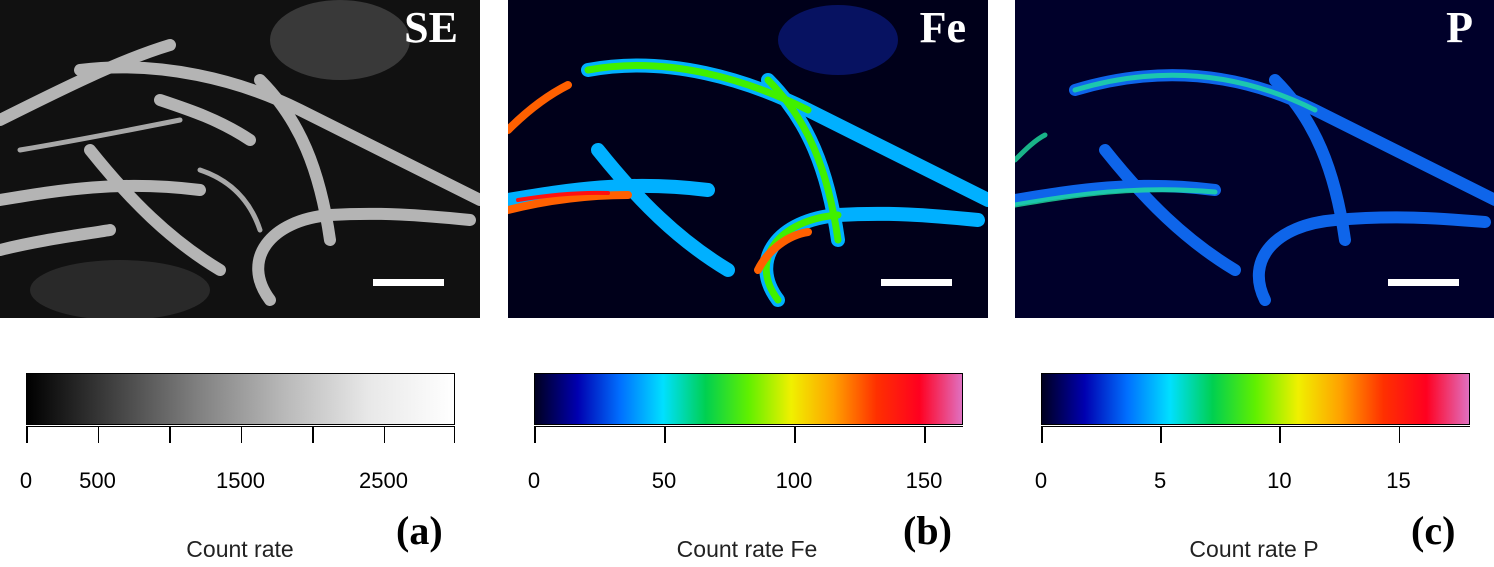 This screenshot has width=1494, height=567. What do you see at coordinates (240, 549) in the screenshot?
I see `axis-title-se: Count rate` at bounding box center [240, 549].